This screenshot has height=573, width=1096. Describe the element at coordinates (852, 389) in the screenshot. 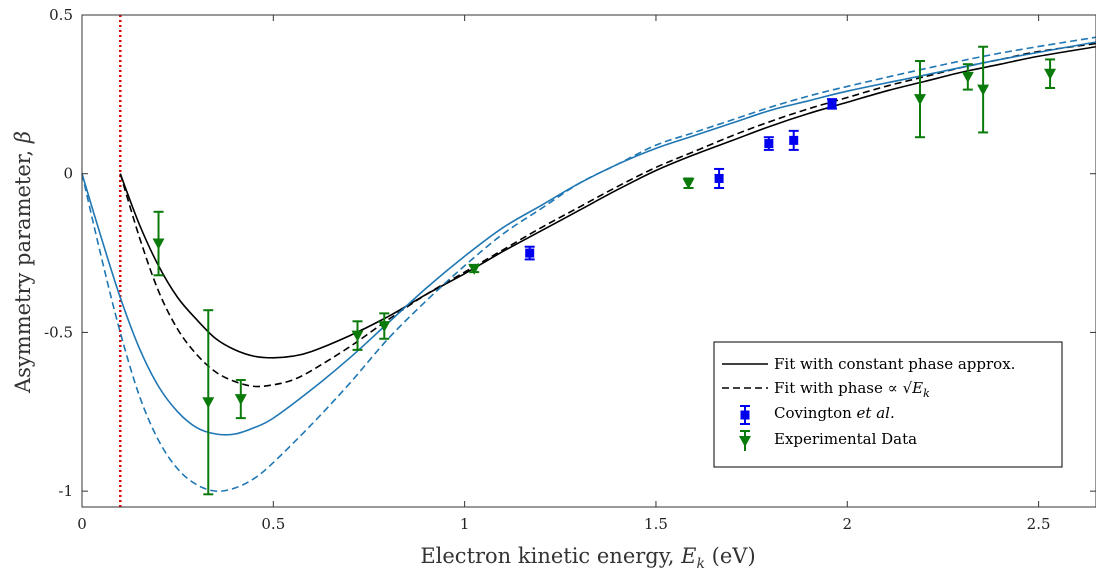

I see `legend-label-sqrt: Fit with phase ∝ √Ek` at that location.